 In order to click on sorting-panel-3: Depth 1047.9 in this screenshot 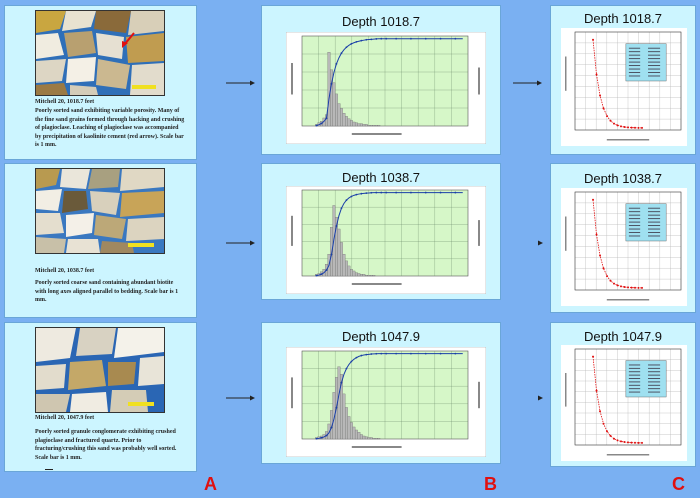, I will do `click(623, 394)`.